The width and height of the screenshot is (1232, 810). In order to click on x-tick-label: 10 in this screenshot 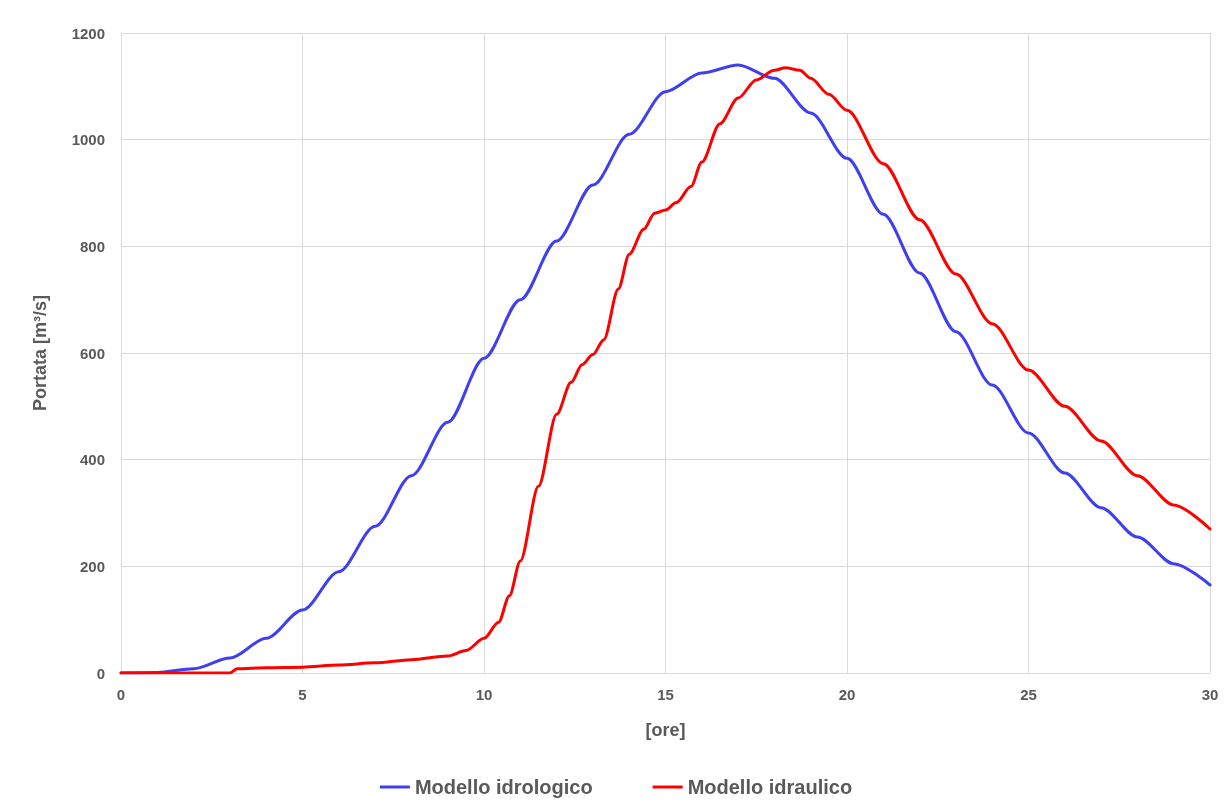, I will do `click(484, 694)`.